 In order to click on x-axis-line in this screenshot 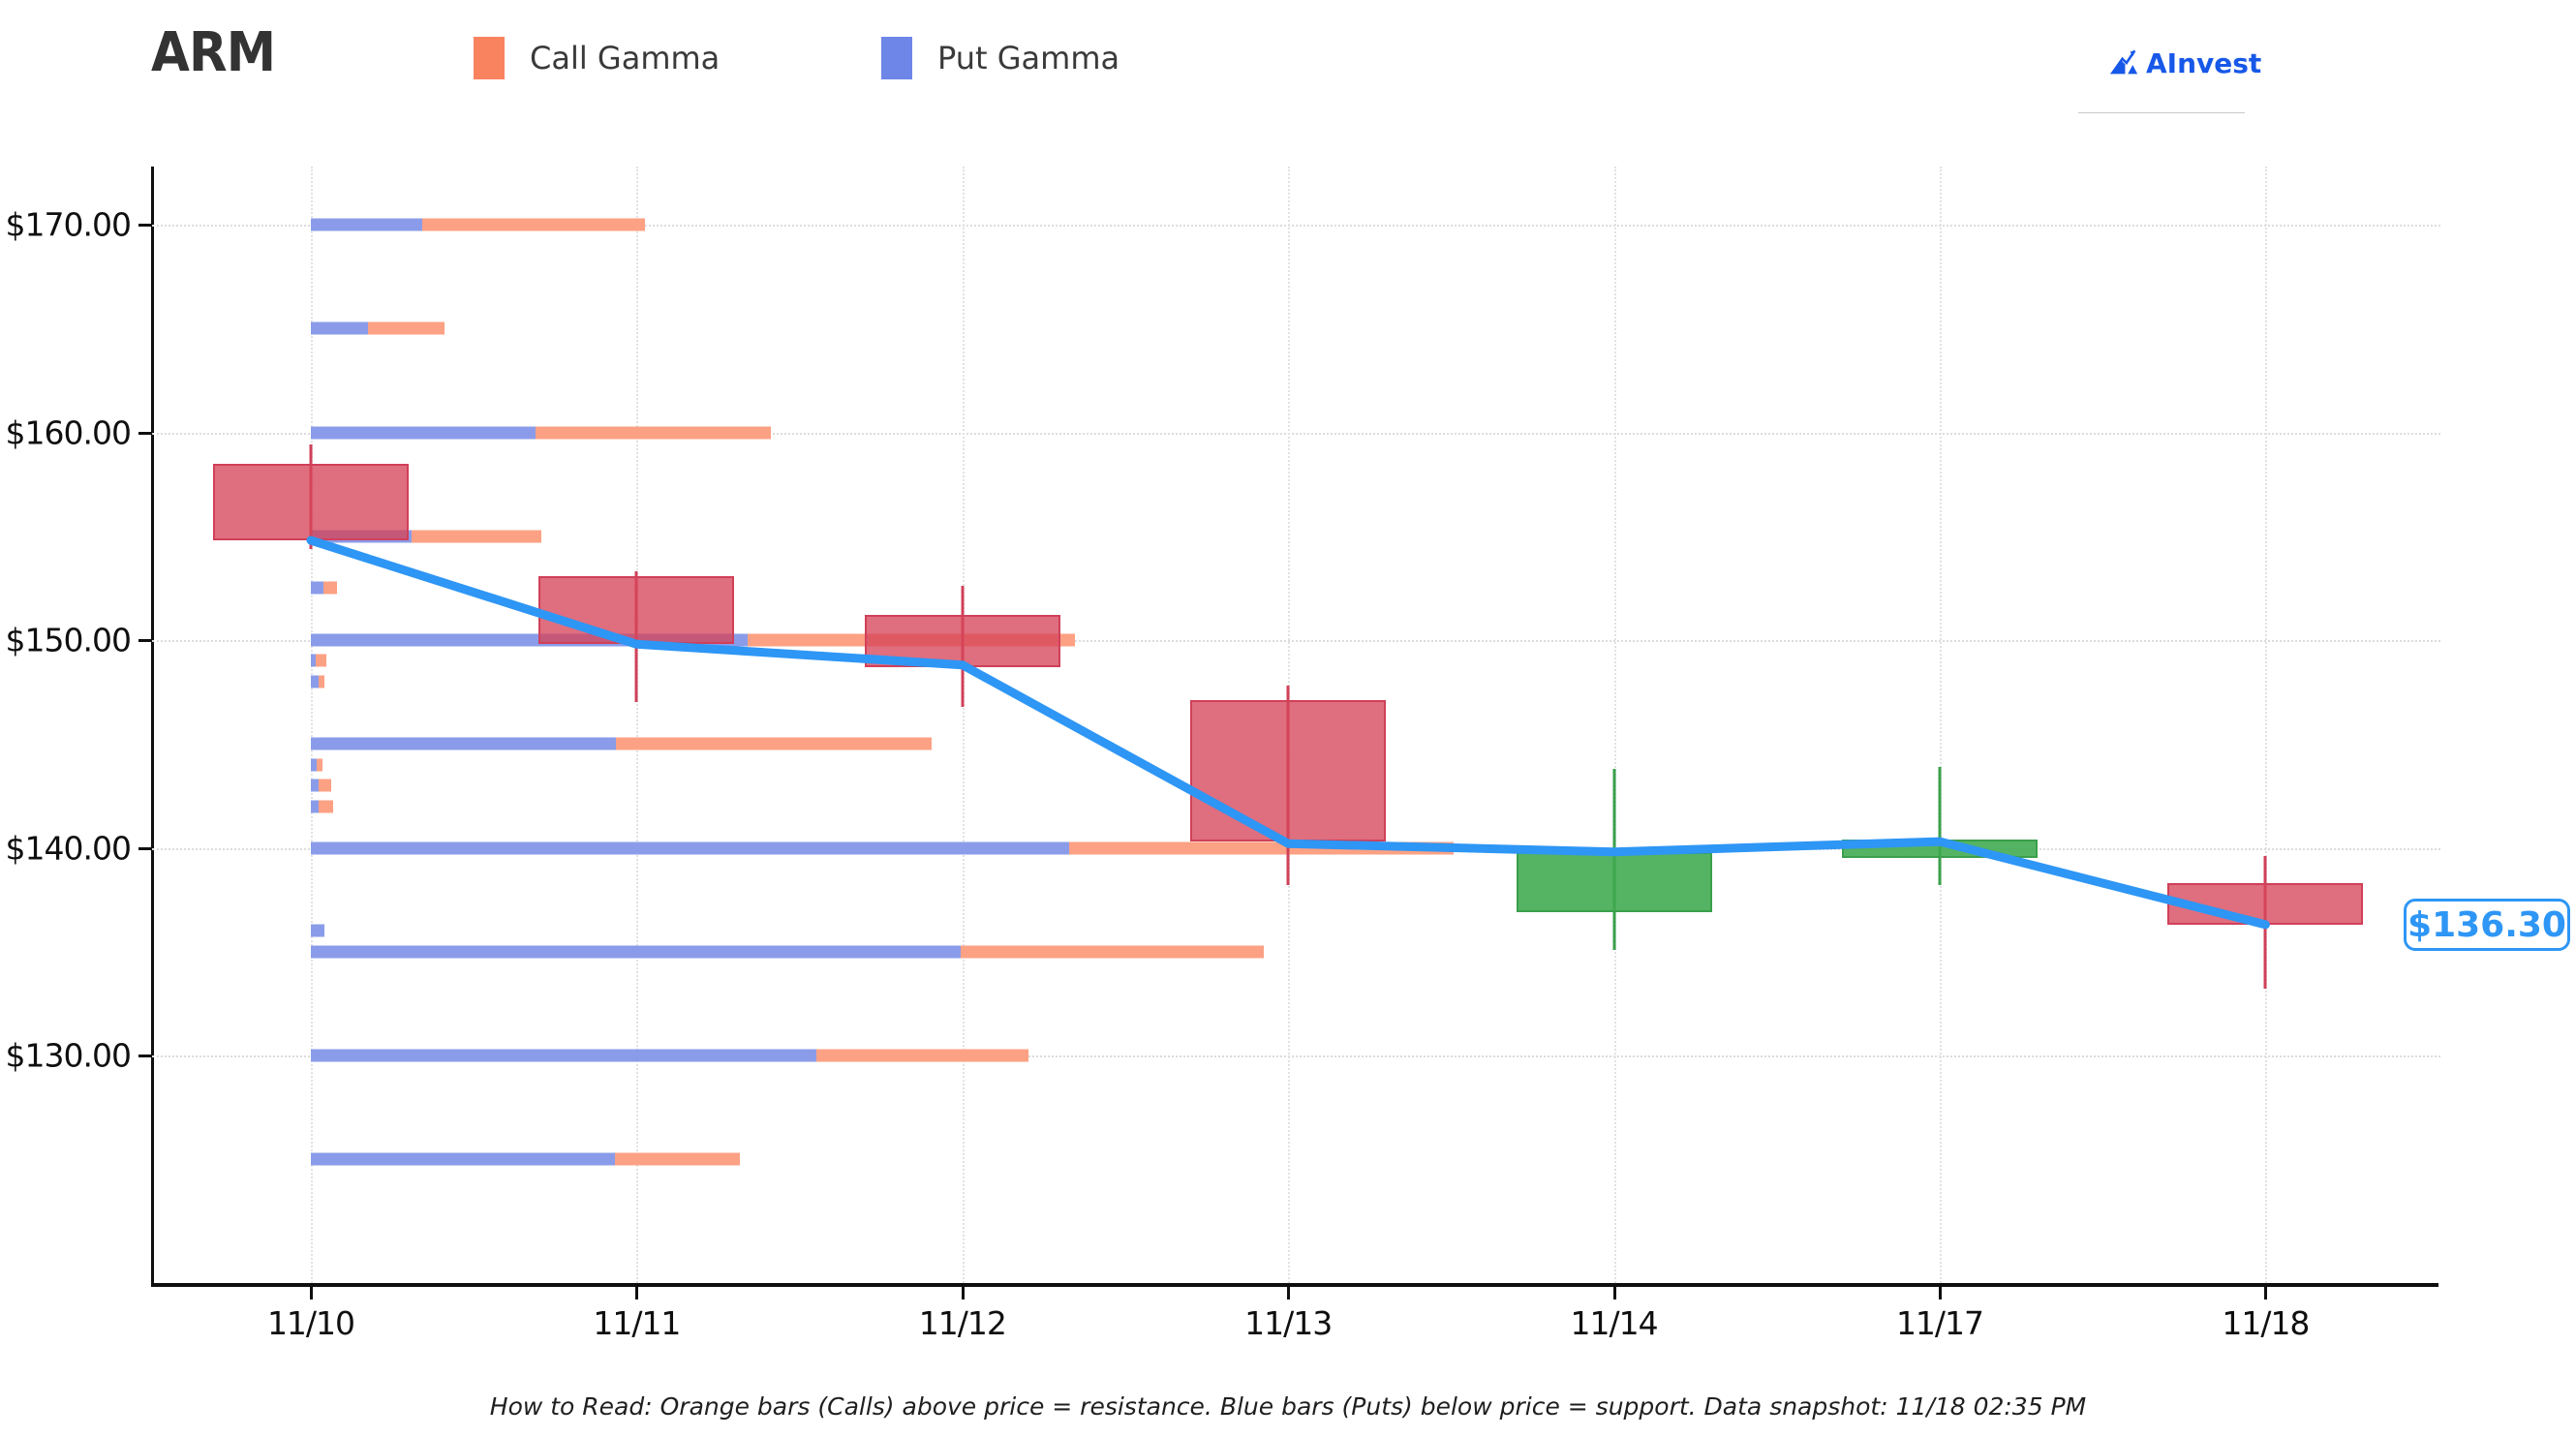, I will do `click(1294, 1285)`.